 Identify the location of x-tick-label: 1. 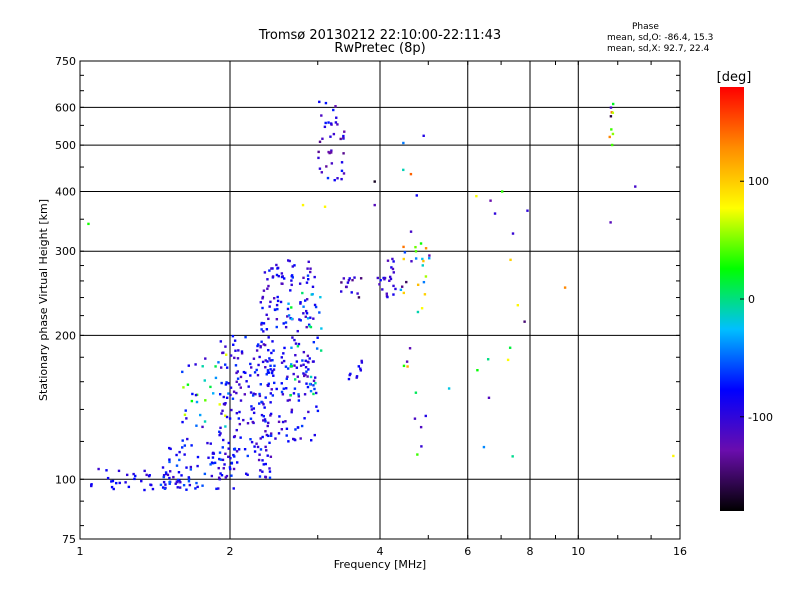
(80, 551).